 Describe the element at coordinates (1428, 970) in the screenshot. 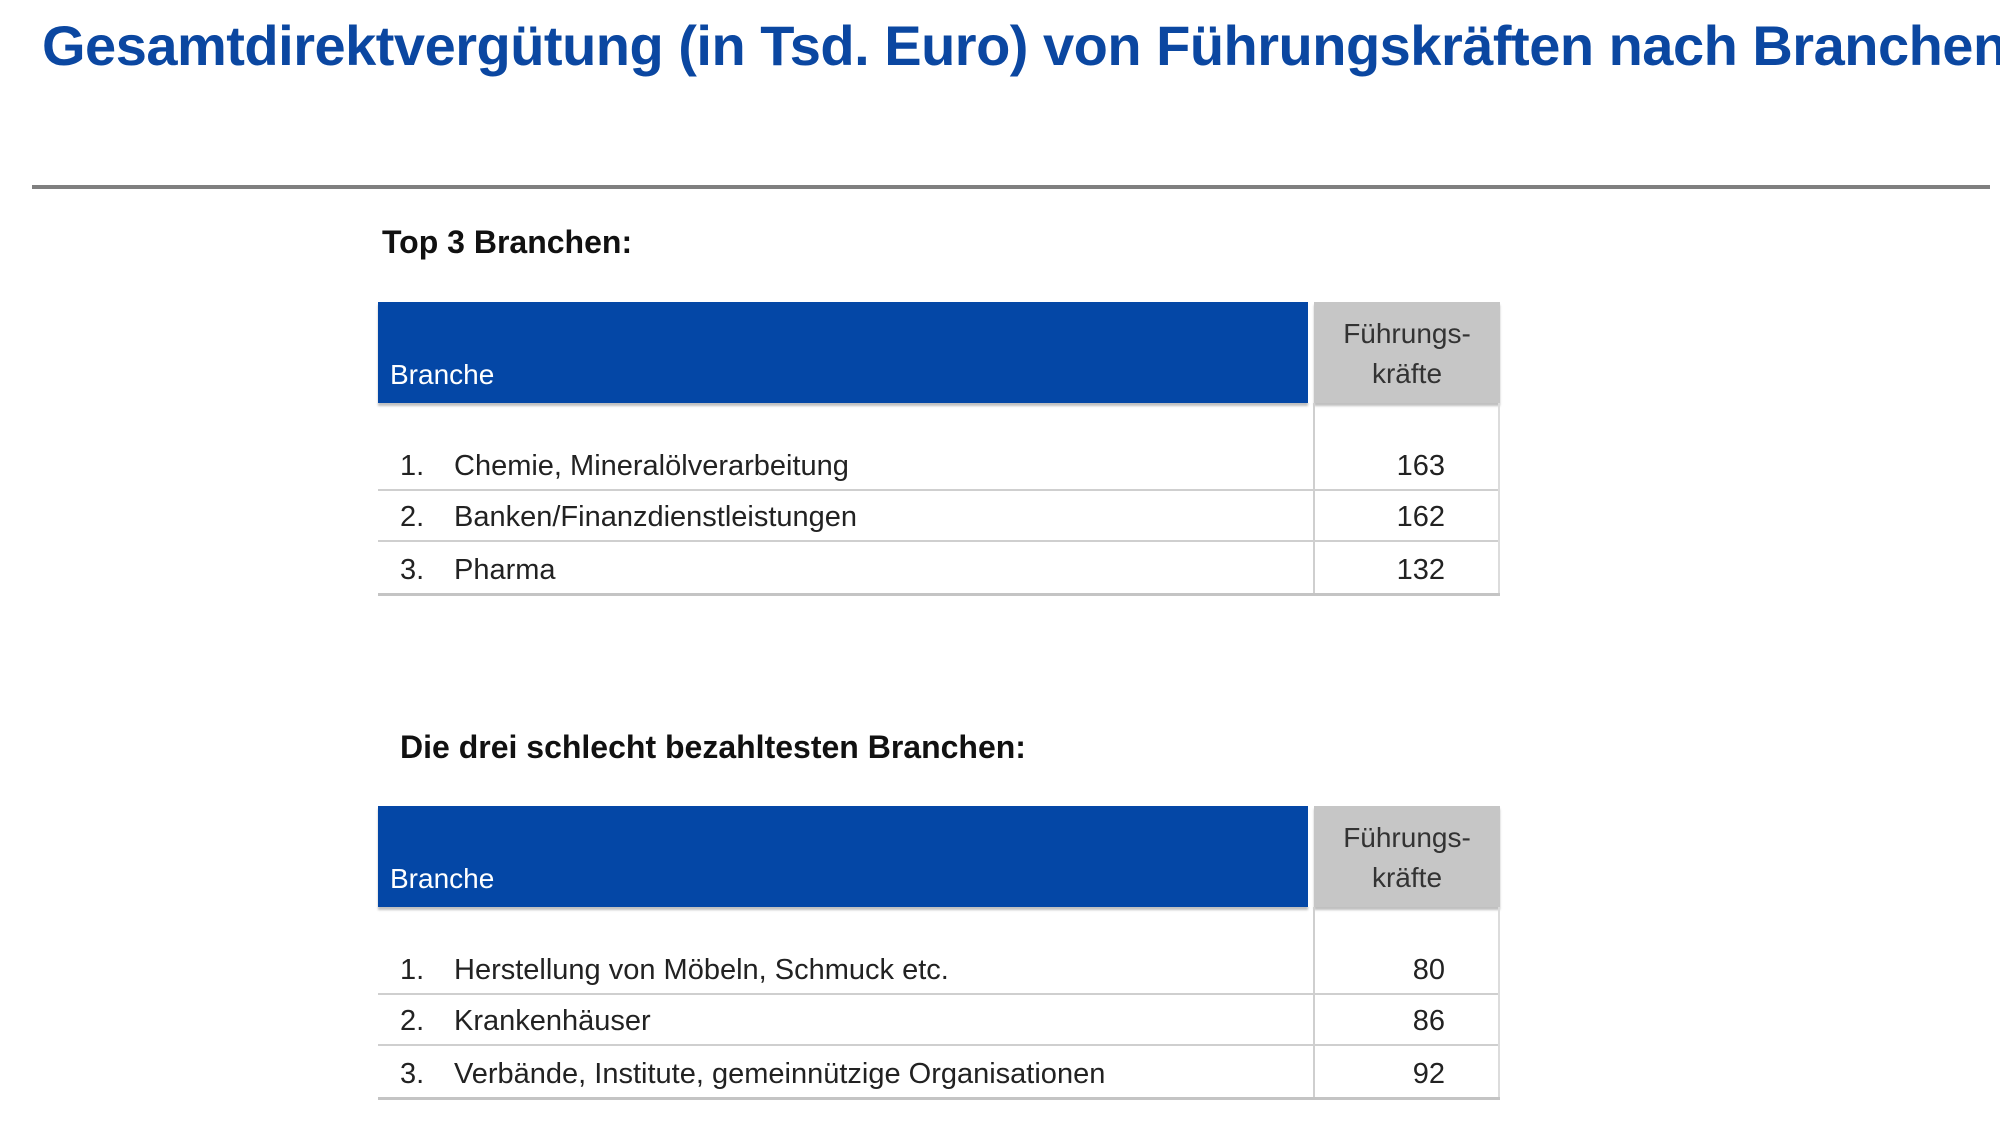

I see `row-value: 80` at that location.